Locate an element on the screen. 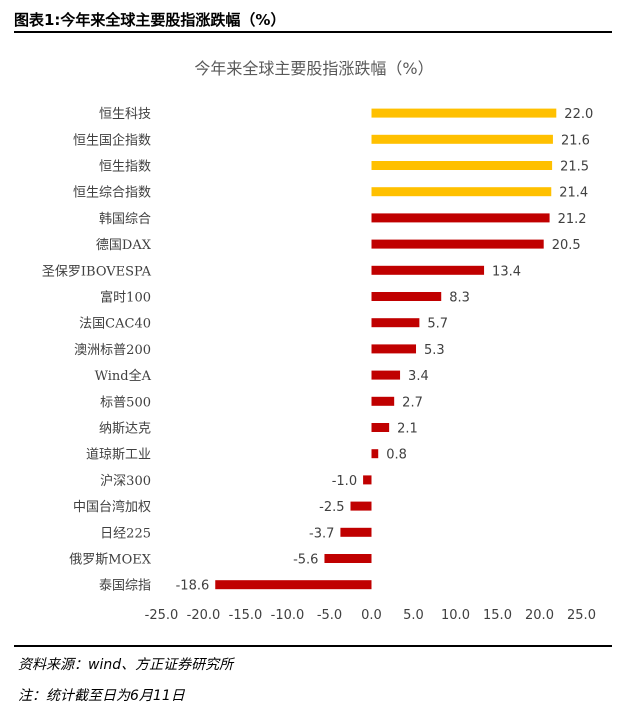 The width and height of the screenshot is (624, 710). data-label: 8.3 is located at coordinates (459, 298).